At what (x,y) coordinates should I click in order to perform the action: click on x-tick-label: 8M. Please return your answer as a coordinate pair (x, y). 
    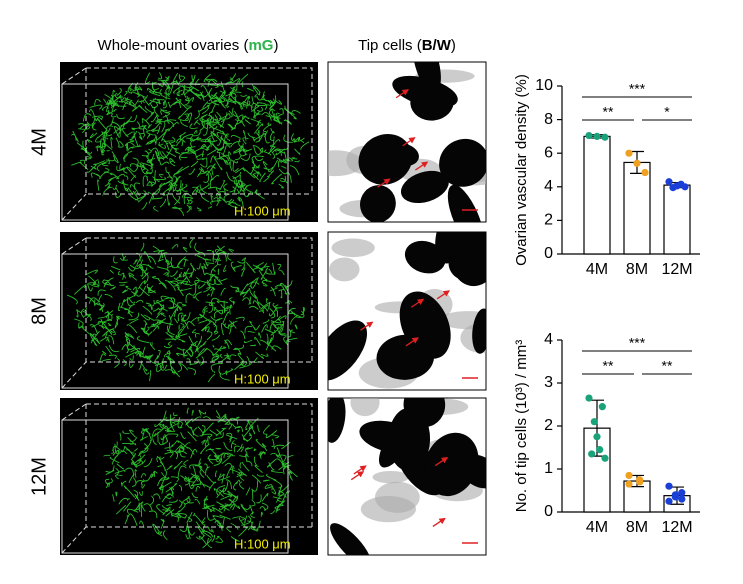
    Looking at the image, I should click on (637, 527).